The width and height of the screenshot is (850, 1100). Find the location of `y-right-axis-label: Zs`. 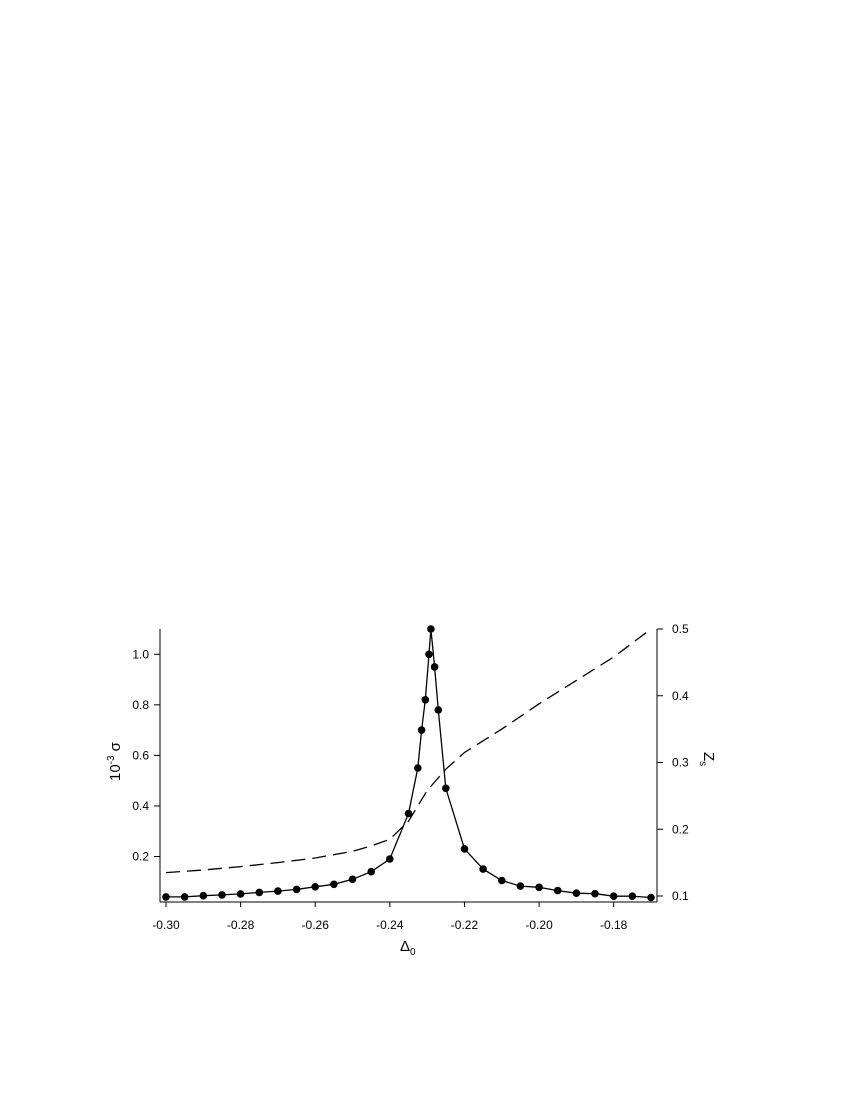

y-right-axis-label: Zs is located at coordinates (707, 759).